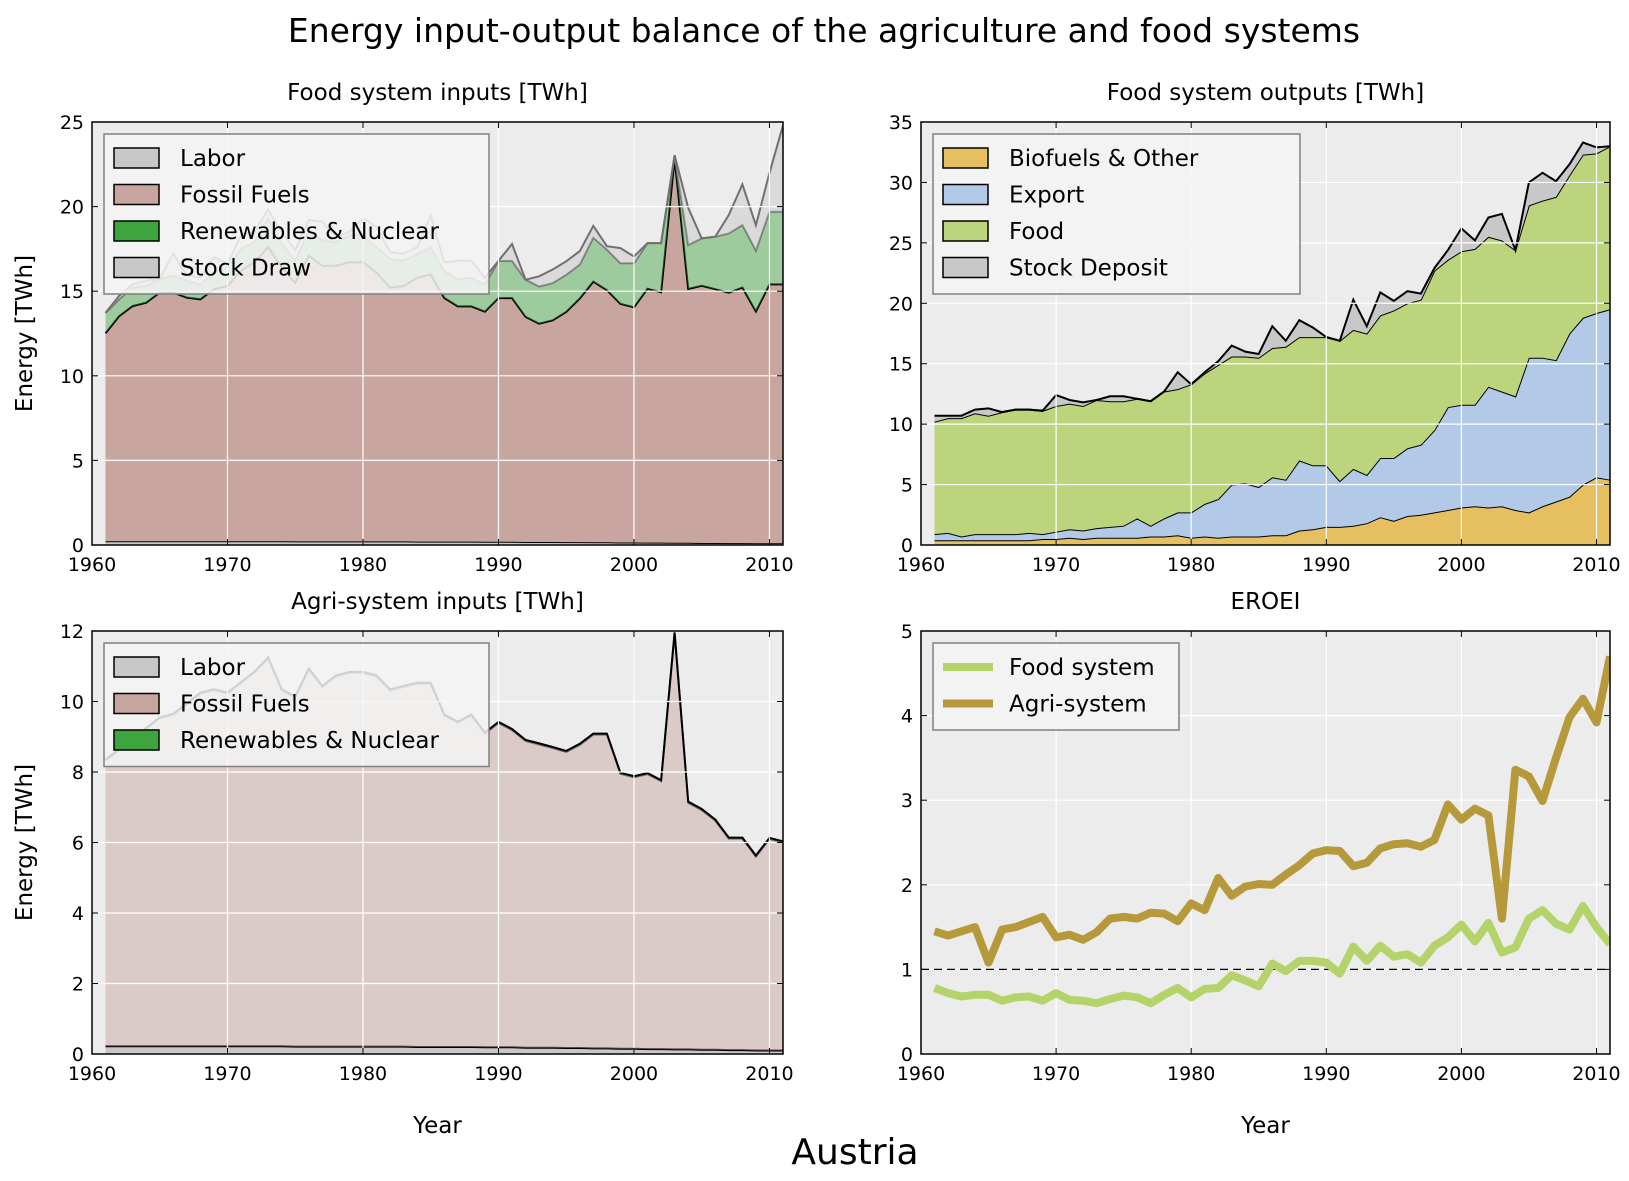 The image size is (1629, 1181). What do you see at coordinates (1088, 269) in the screenshot?
I see `legend-label: Stock Deposit` at bounding box center [1088, 269].